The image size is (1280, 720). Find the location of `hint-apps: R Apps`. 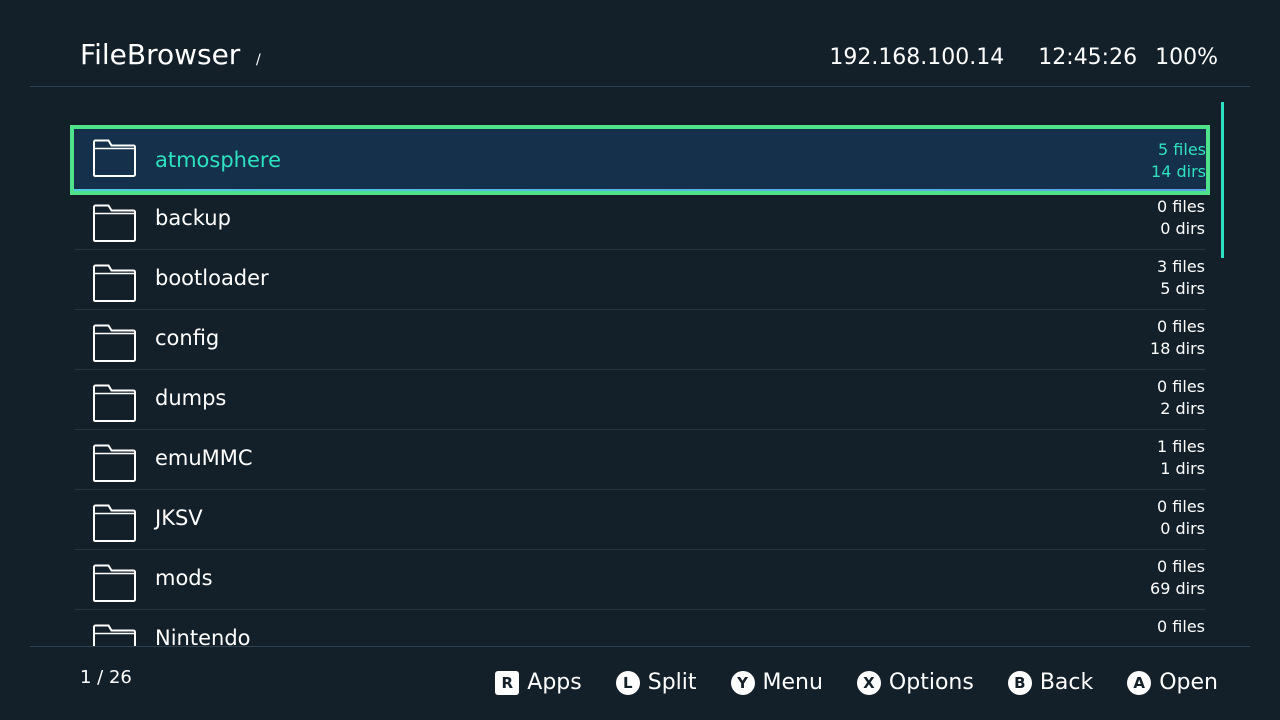

hint-apps: R Apps is located at coordinates (538, 682).